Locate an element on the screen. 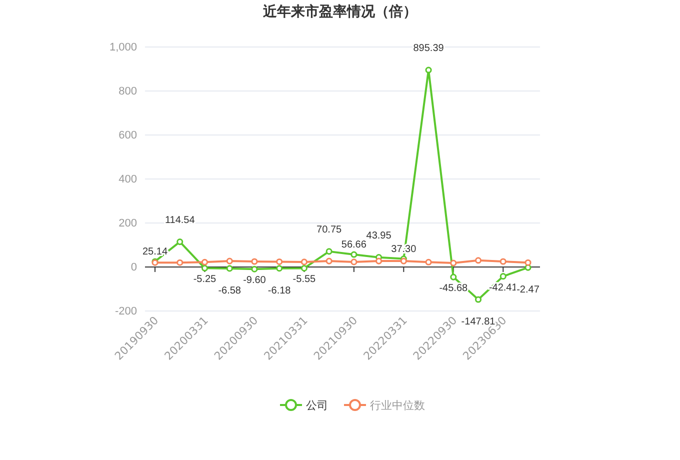  y-tick-label: -200 is located at coordinates (125, 312).